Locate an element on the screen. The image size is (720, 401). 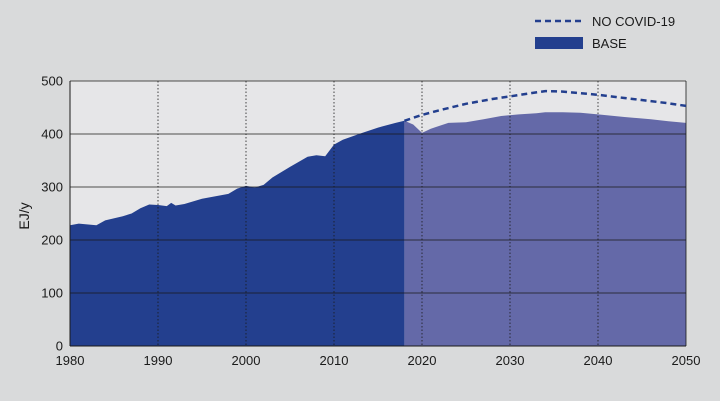
x-tick-label-1980: 1980 is located at coordinates (70, 360).